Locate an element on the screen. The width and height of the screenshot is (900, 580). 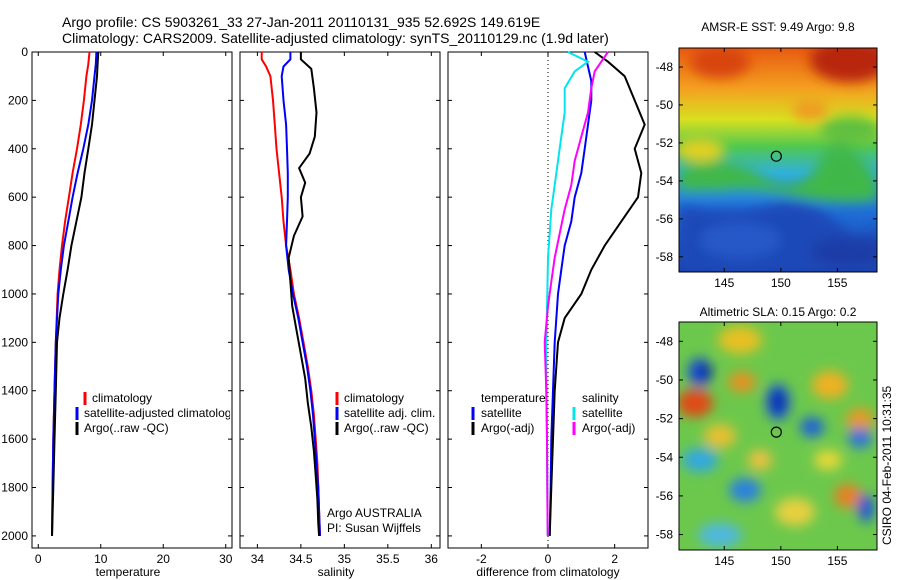
legend-label-satellite: satellite adj. clim. is located at coordinates (389, 413).